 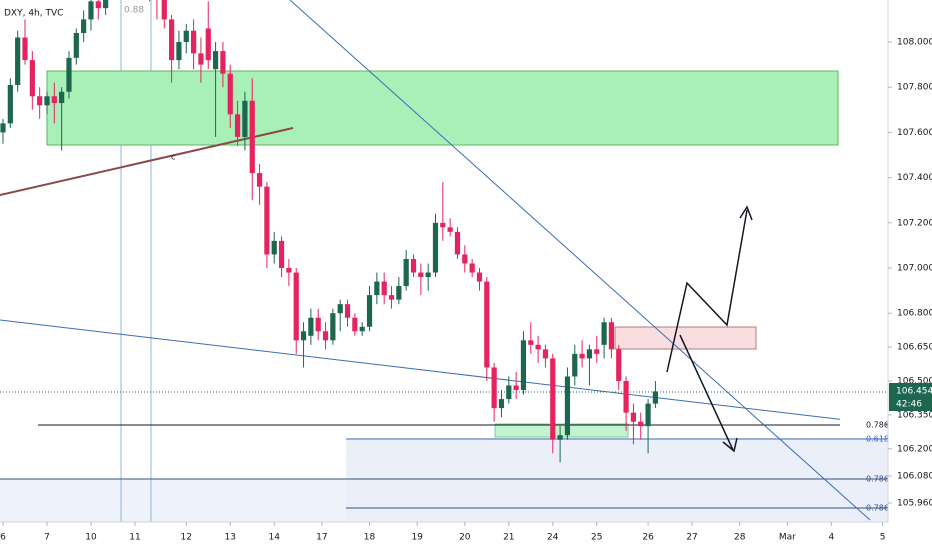 I want to click on fib-label: 0.618, so click(x=877, y=439).